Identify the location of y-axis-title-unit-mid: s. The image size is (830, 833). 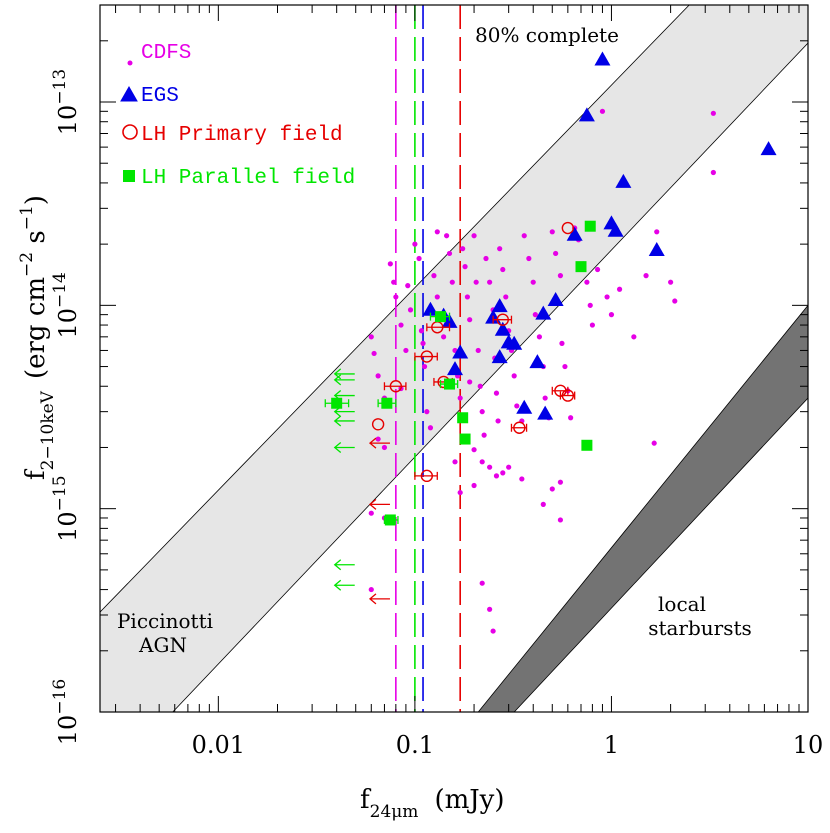
(36, 241).